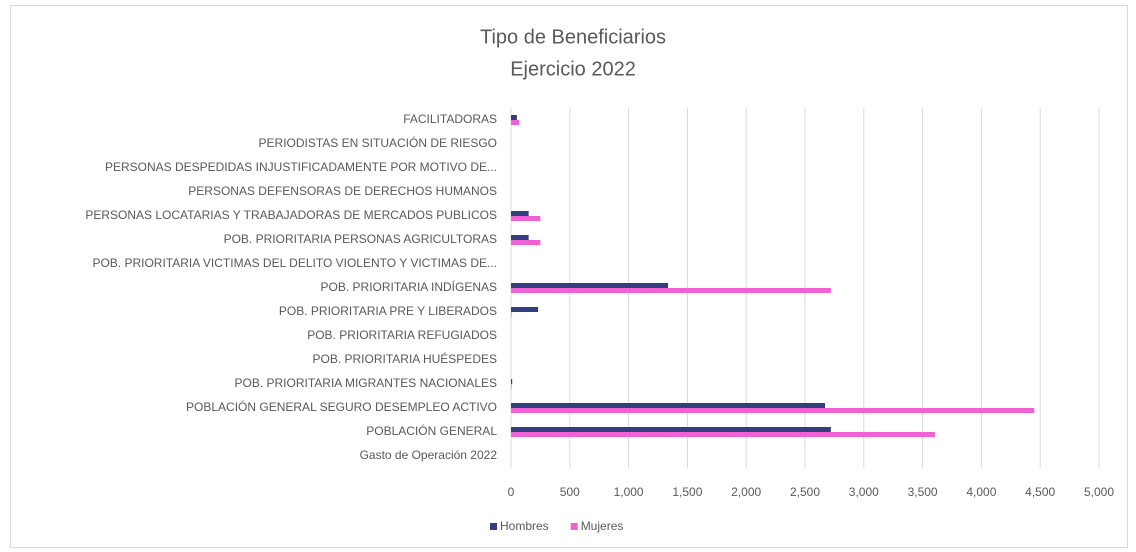 The image size is (1136, 552). Describe the element at coordinates (923, 492) in the screenshot. I see `x-tick-label: 3,500` at that location.